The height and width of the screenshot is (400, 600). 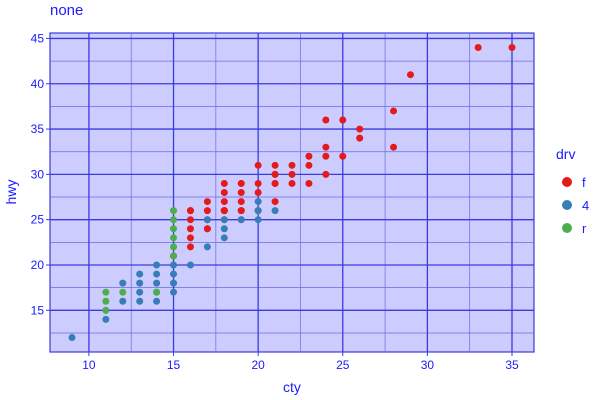 I want to click on x-tick-label: 25, so click(x=343, y=365).